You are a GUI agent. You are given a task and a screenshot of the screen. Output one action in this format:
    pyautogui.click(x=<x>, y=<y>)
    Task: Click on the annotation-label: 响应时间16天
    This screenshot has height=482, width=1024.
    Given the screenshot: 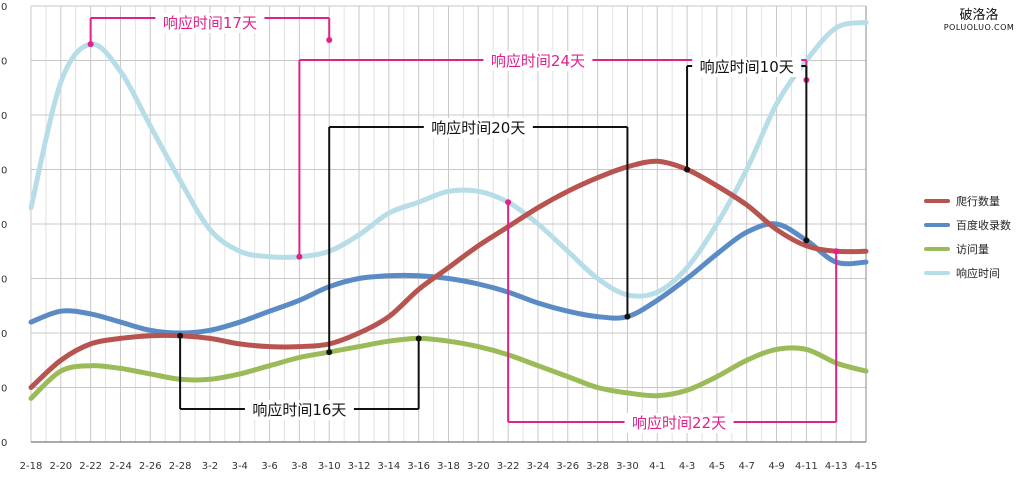 What is the action you would take?
    pyautogui.click(x=299, y=410)
    